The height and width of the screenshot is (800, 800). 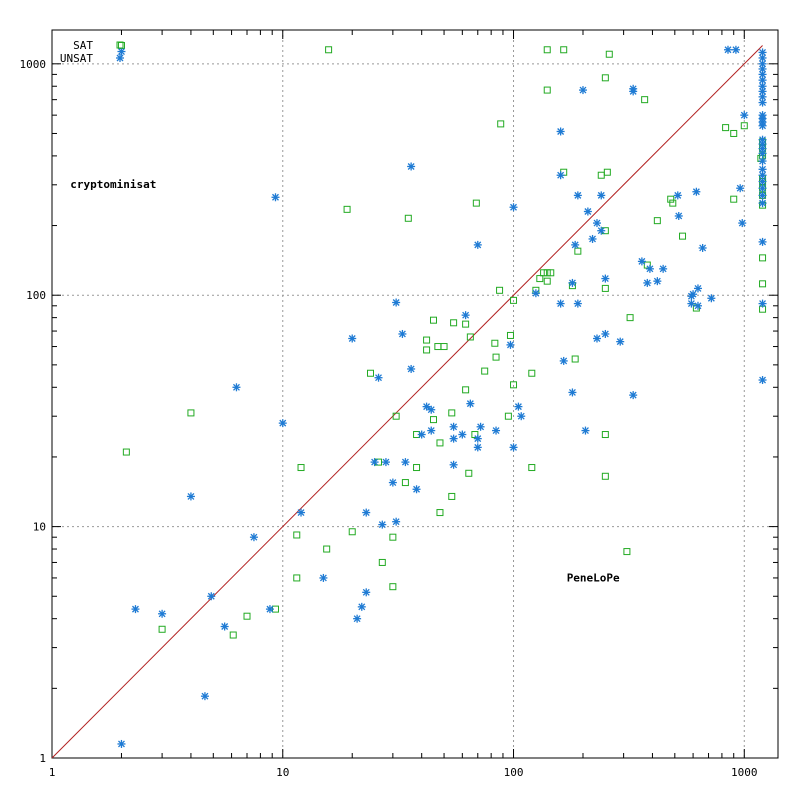 What do you see at coordinates (282, 772) in the screenshot?
I see `x-tick-label: 10` at bounding box center [282, 772].